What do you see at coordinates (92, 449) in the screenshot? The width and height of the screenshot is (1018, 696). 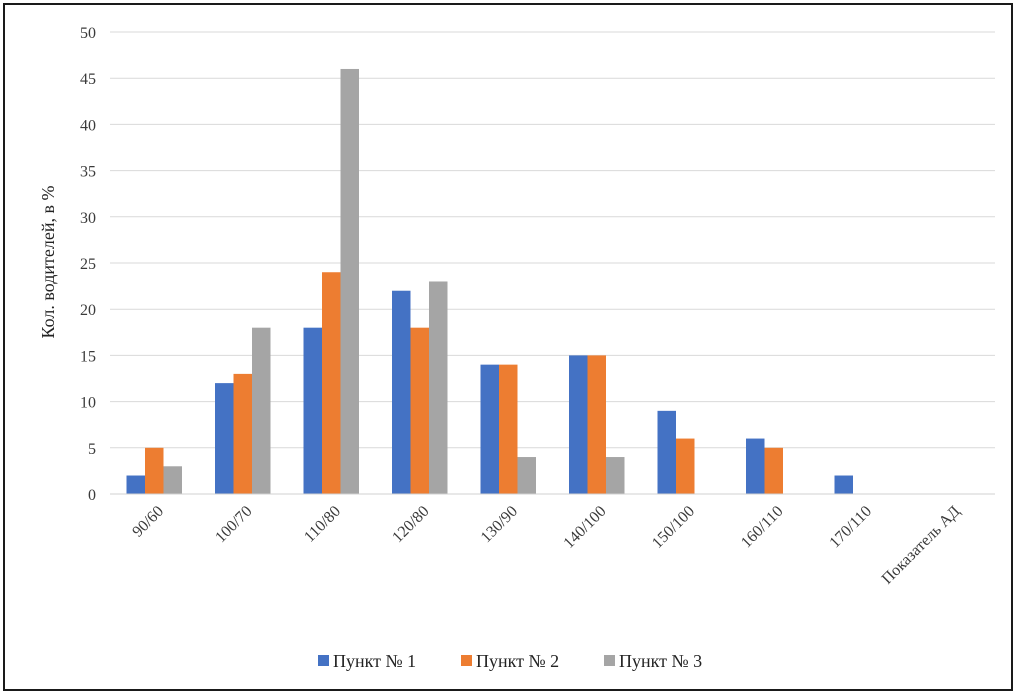 I see `y-tick-label: 5` at bounding box center [92, 449].